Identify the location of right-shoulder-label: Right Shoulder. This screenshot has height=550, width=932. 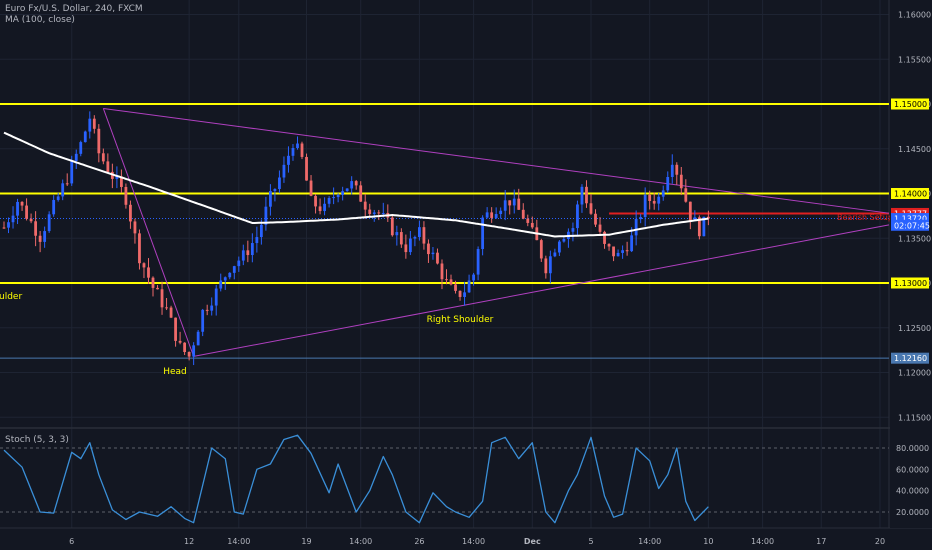
(460, 320).